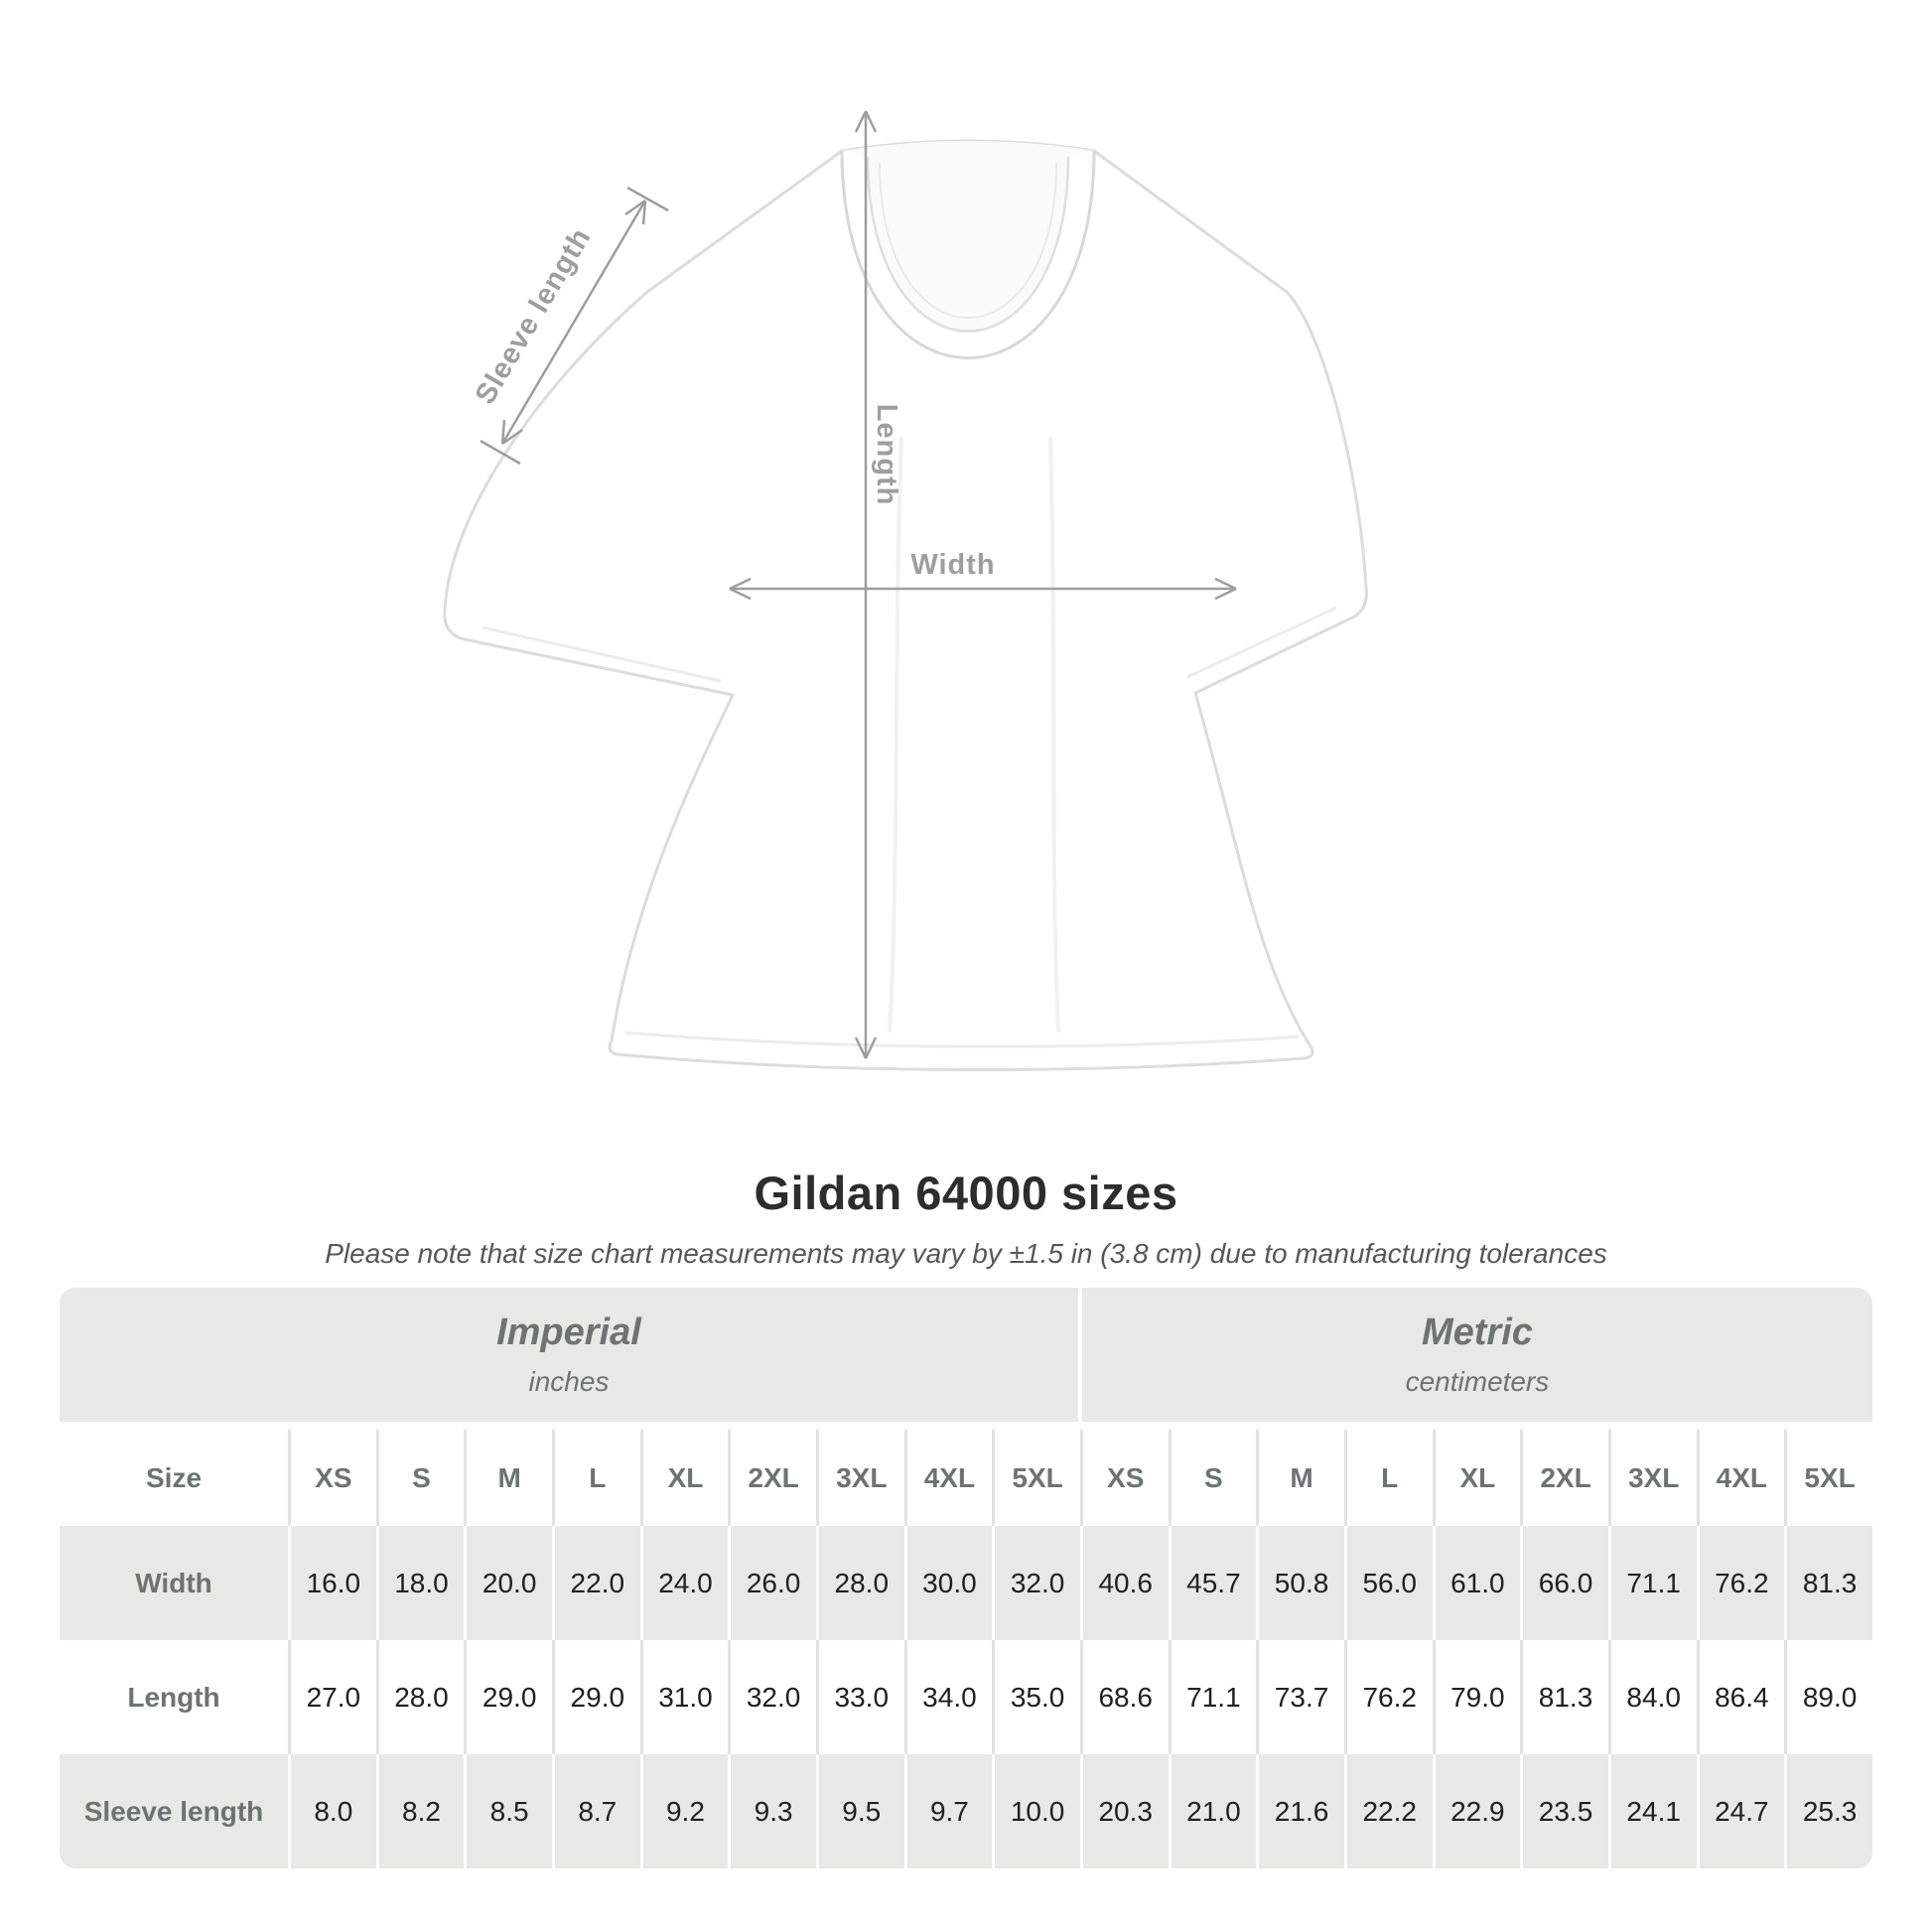 Image resolution: width=1932 pixels, height=1932 pixels. Describe the element at coordinates (1741, 1478) in the screenshot. I see `size-header-metric-4xl: 4XL` at that location.